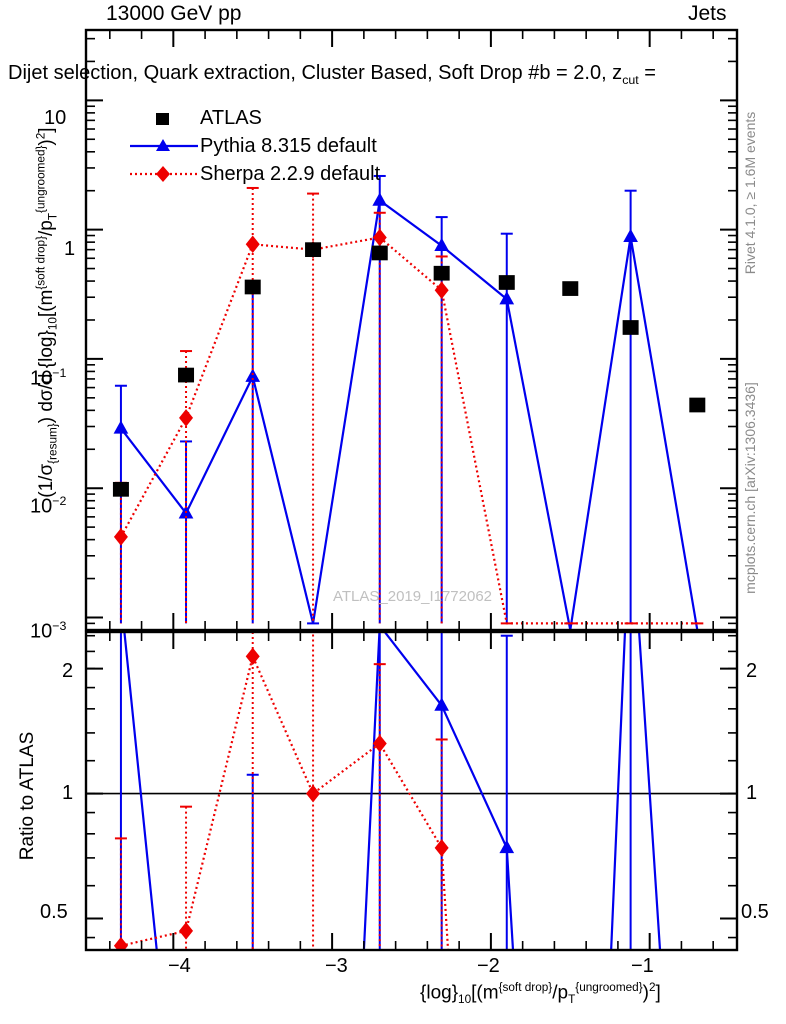 The height and width of the screenshot is (1024, 786). What do you see at coordinates (48, 378) in the screenshot?
I see `y-tick-main-2: 10⁻¹` at bounding box center [48, 378].